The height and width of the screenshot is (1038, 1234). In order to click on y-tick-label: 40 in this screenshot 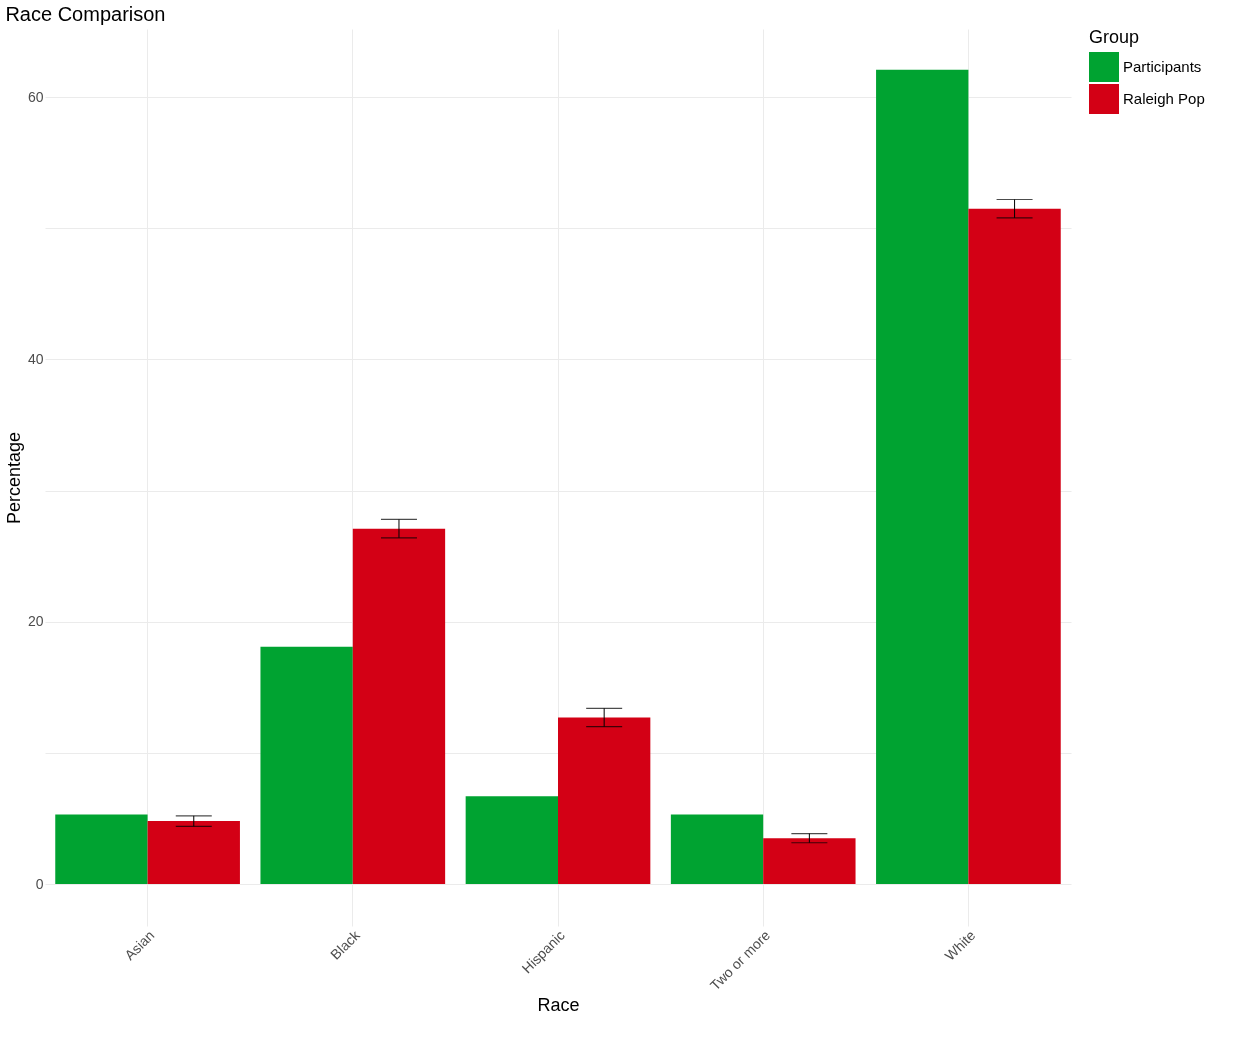, I will do `click(35, 358)`.